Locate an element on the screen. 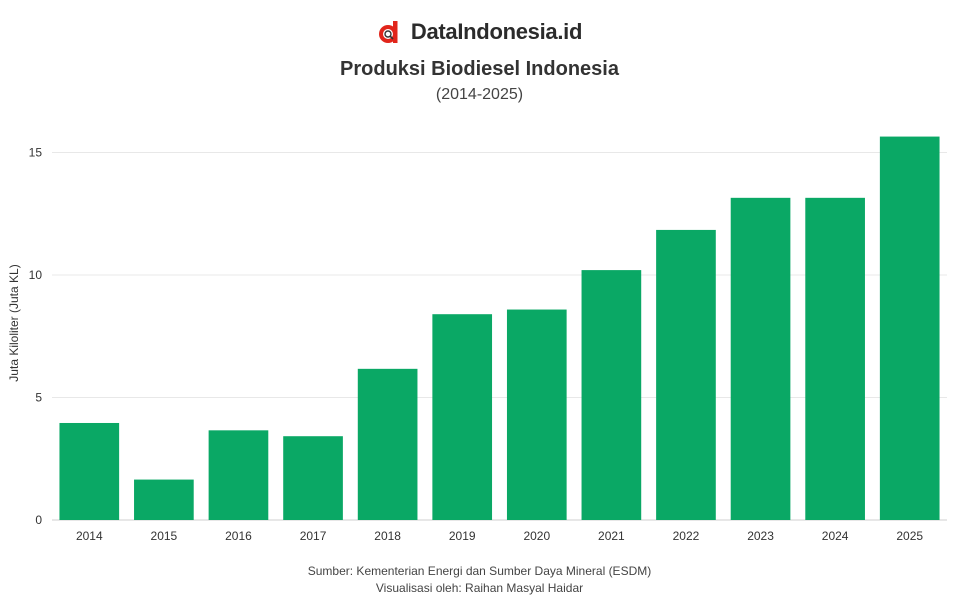  bar-2021 is located at coordinates (611, 395).